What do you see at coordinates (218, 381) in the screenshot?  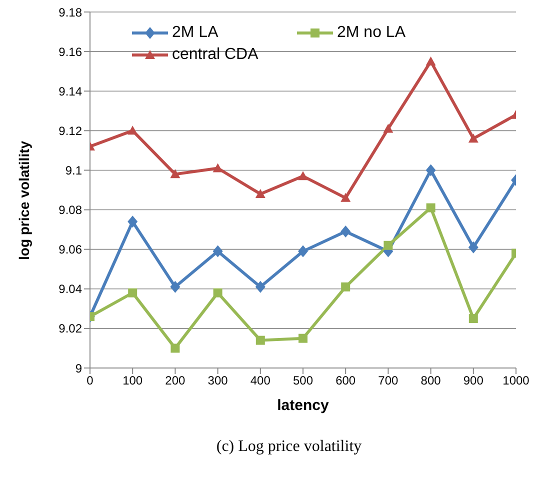 I see `x-tick-label: 300` at bounding box center [218, 381].